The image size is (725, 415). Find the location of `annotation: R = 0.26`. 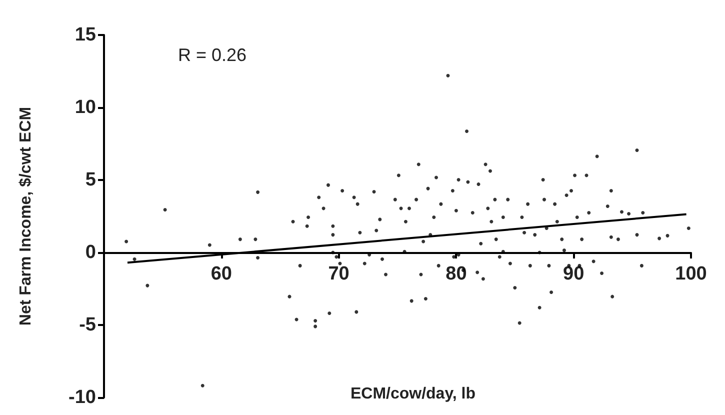

annotation: R = 0.26 is located at coordinates (212, 55).